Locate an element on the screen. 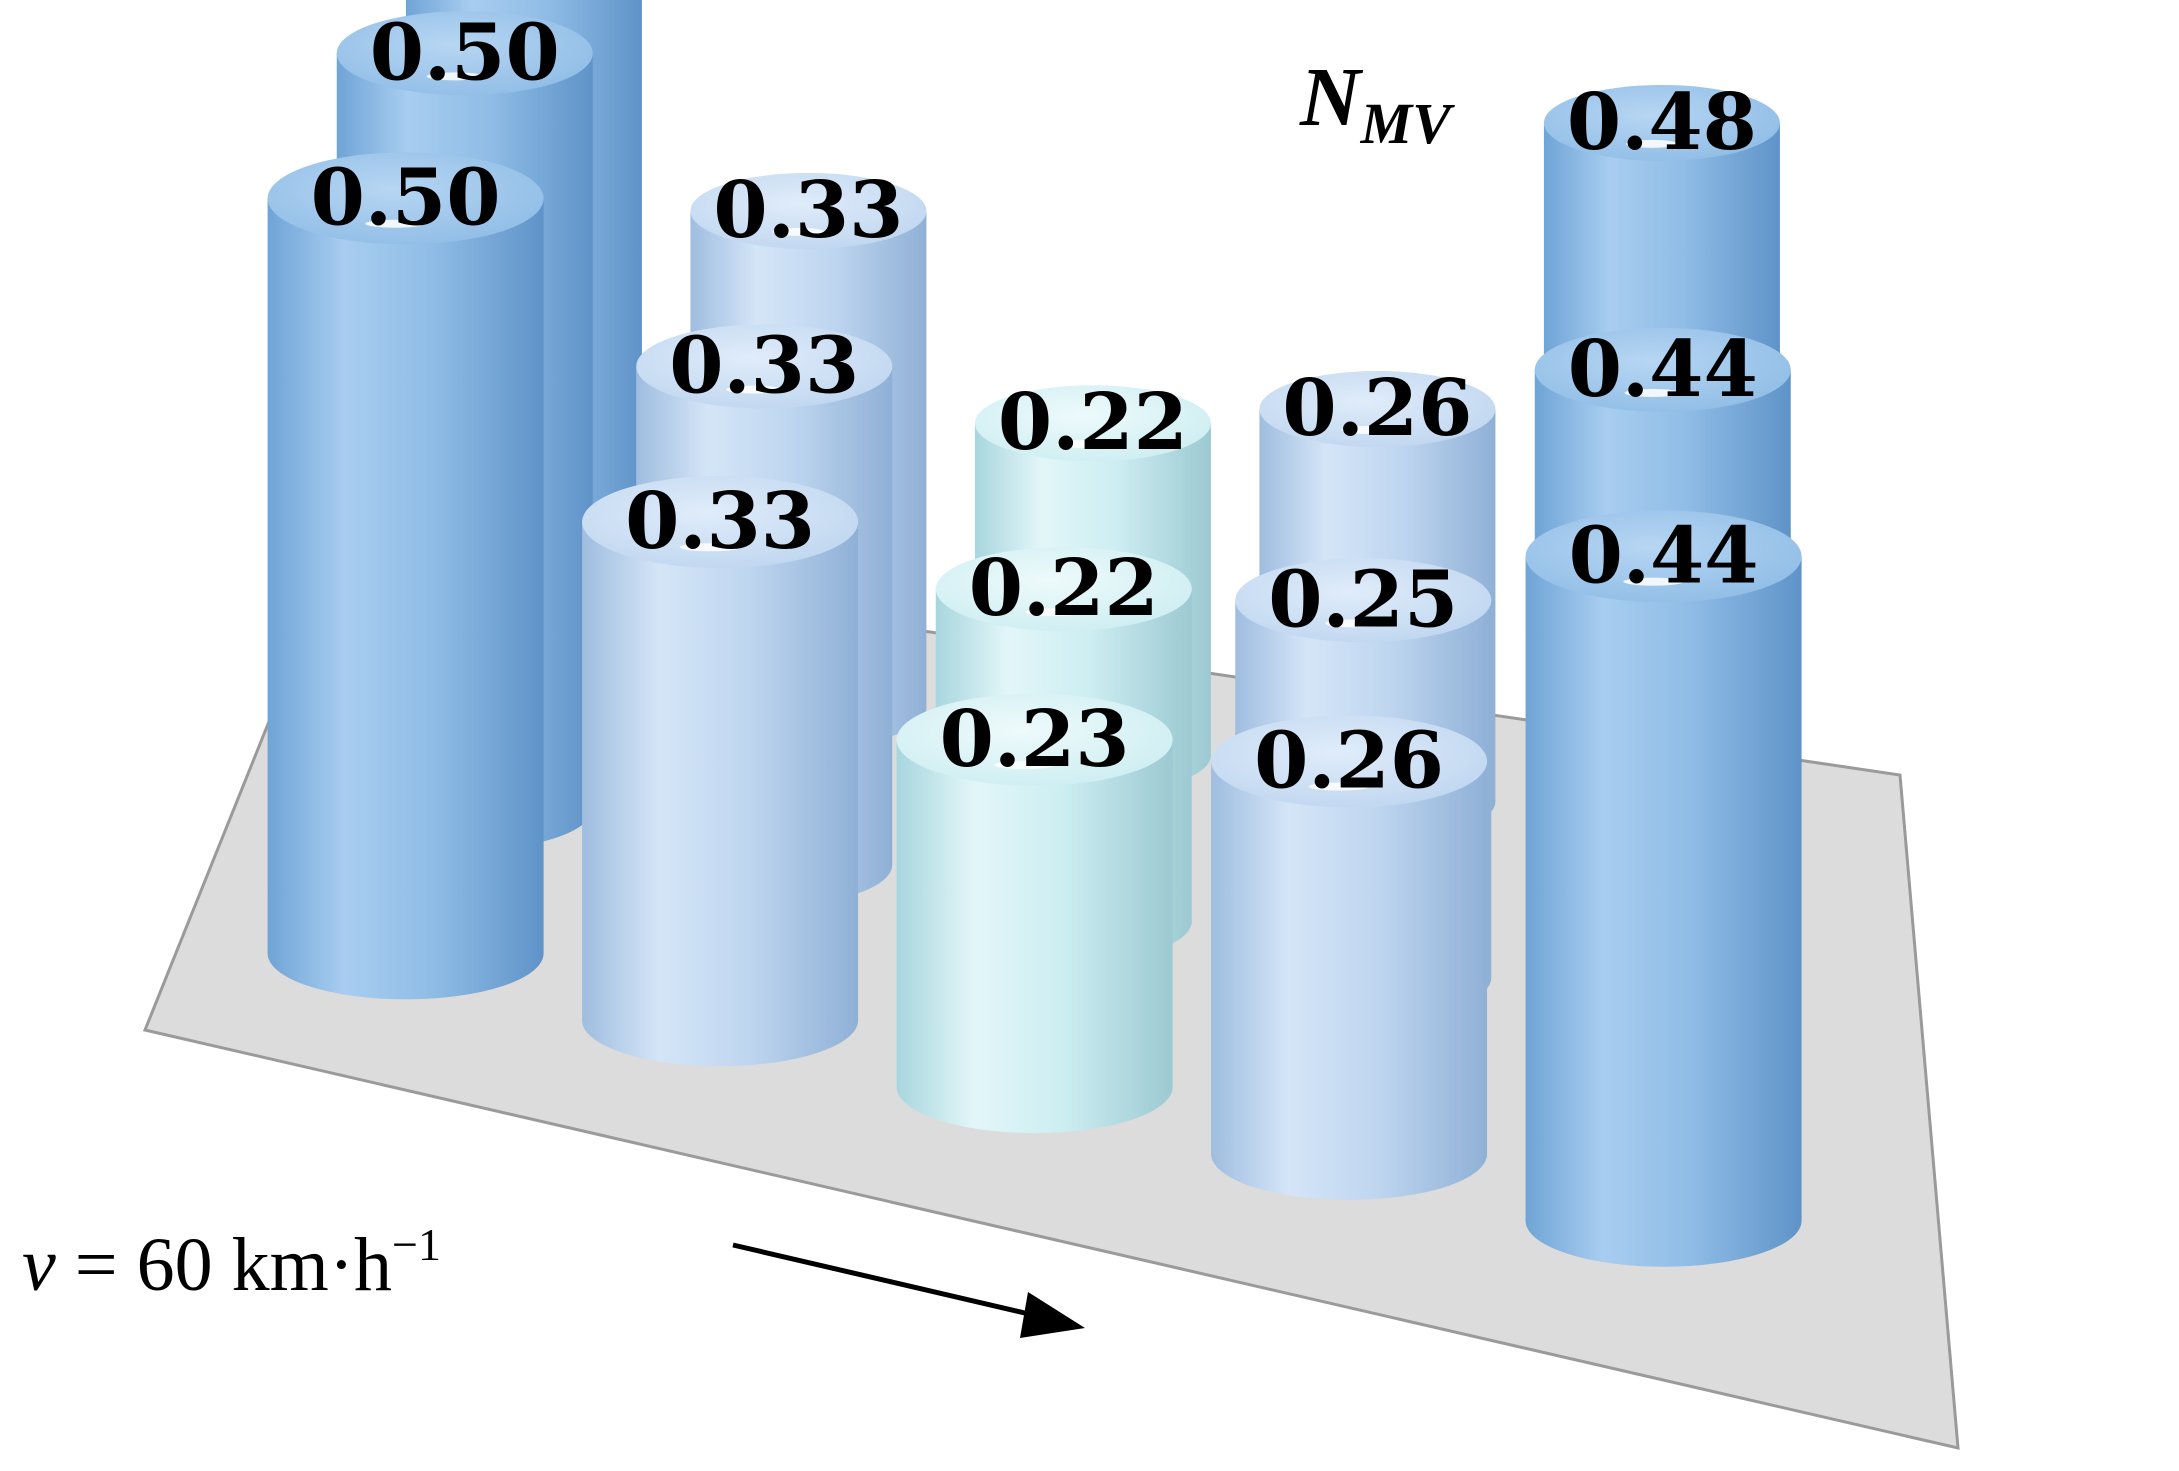  chart-title-subscript: MV is located at coordinates (1408, 123).